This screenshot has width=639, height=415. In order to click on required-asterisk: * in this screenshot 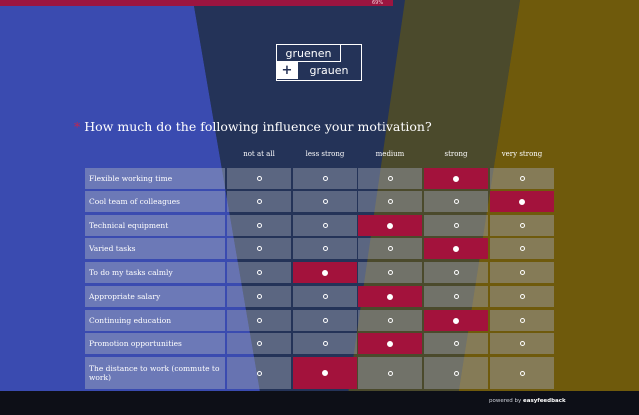, I will do `click(77, 126)`.